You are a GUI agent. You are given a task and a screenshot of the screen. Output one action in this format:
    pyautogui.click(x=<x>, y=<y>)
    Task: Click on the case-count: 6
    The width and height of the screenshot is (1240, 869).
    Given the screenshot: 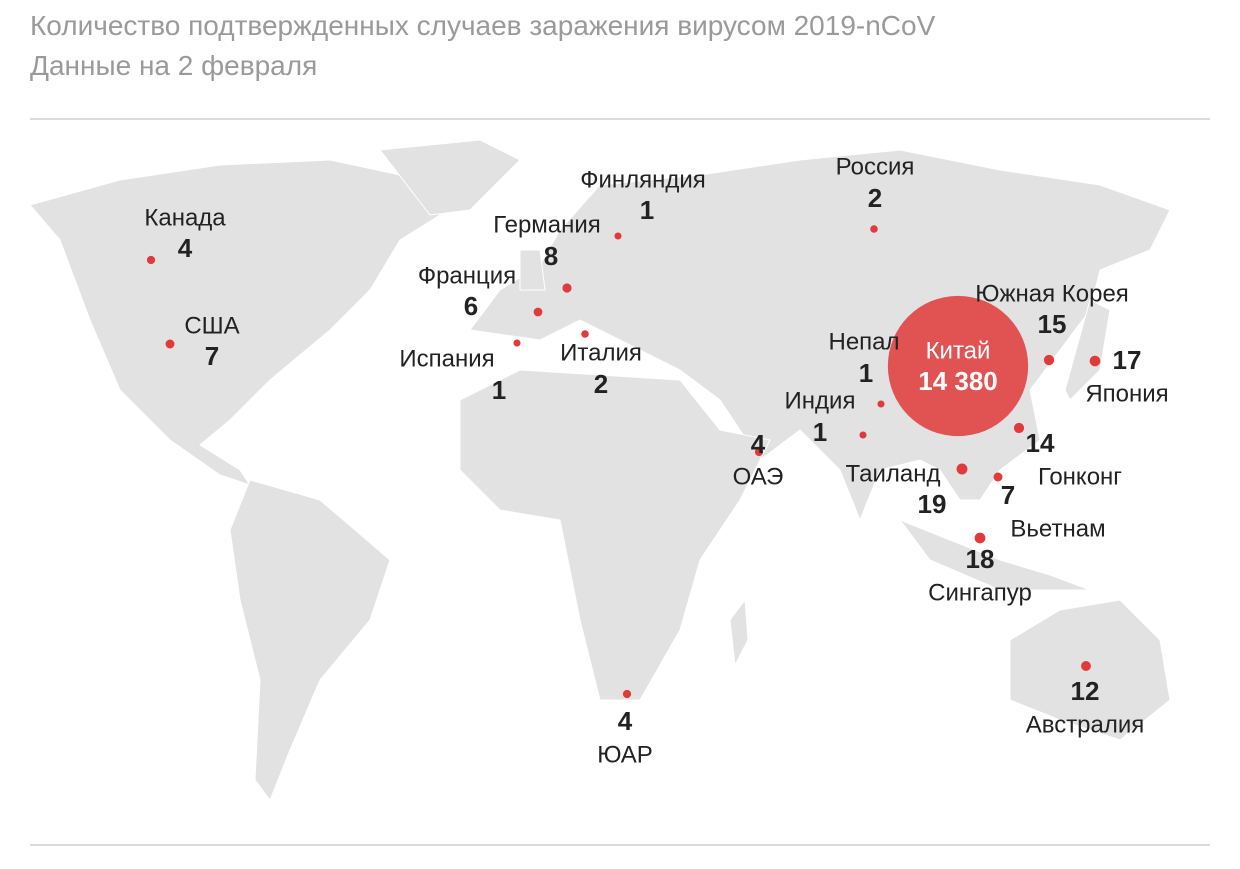 What is the action you would take?
    pyautogui.click(x=471, y=306)
    